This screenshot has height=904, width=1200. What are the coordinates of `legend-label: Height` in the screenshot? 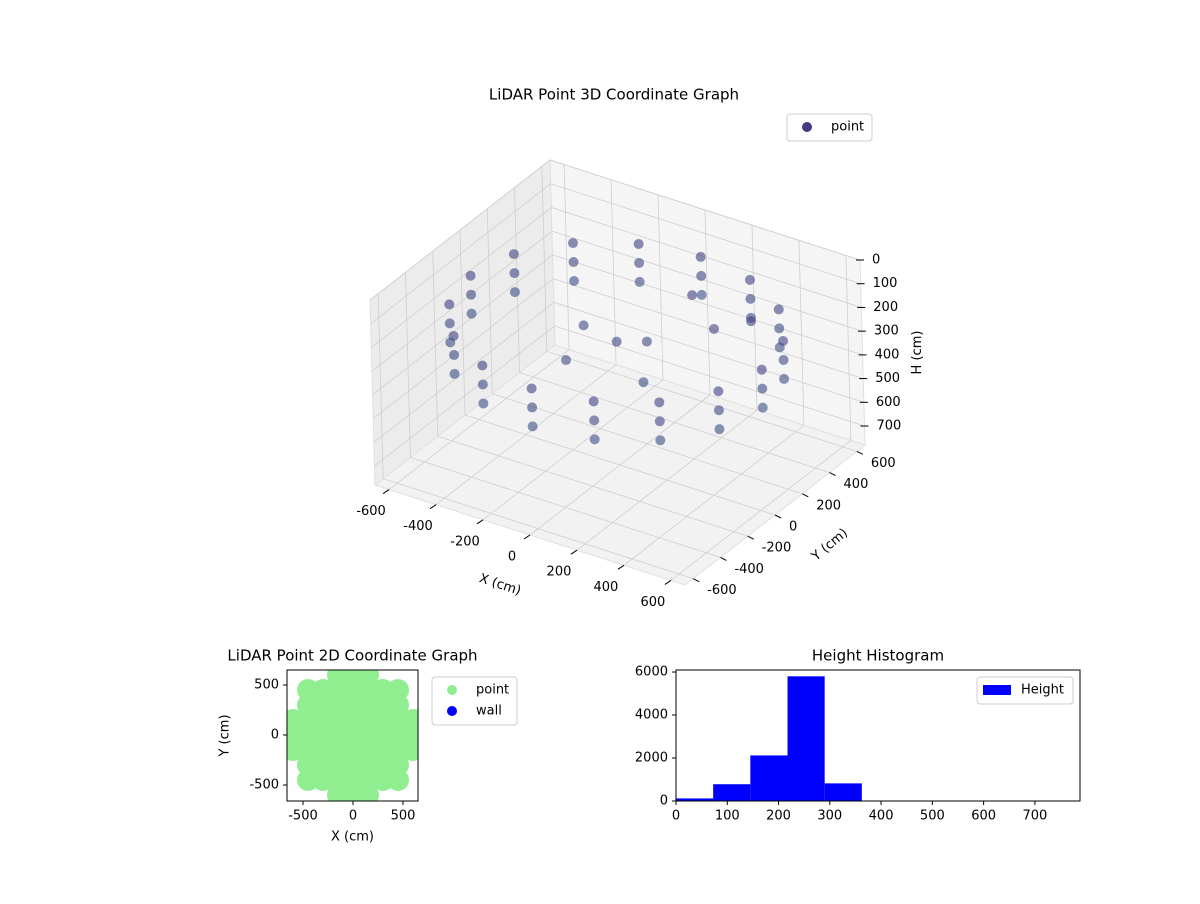 It's located at (1042, 690).